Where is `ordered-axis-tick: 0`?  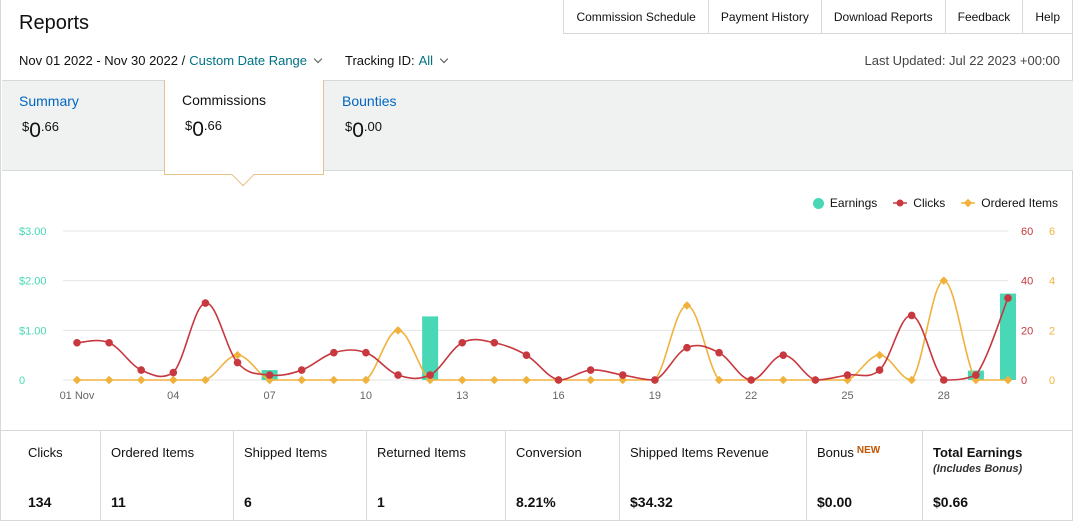 ordered-axis-tick: 0 is located at coordinates (1052, 381).